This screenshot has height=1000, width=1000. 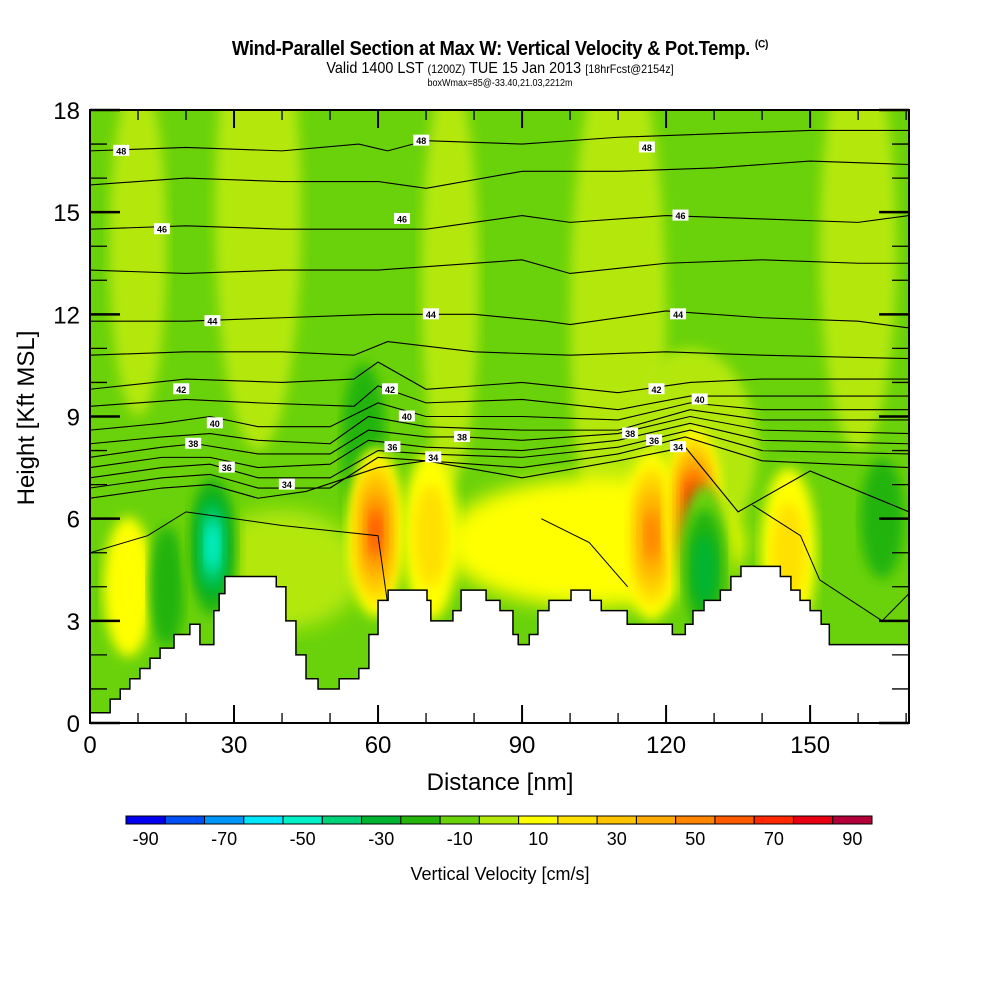 What do you see at coordinates (73, 622) in the screenshot?
I see `y-tick-label: 3` at bounding box center [73, 622].